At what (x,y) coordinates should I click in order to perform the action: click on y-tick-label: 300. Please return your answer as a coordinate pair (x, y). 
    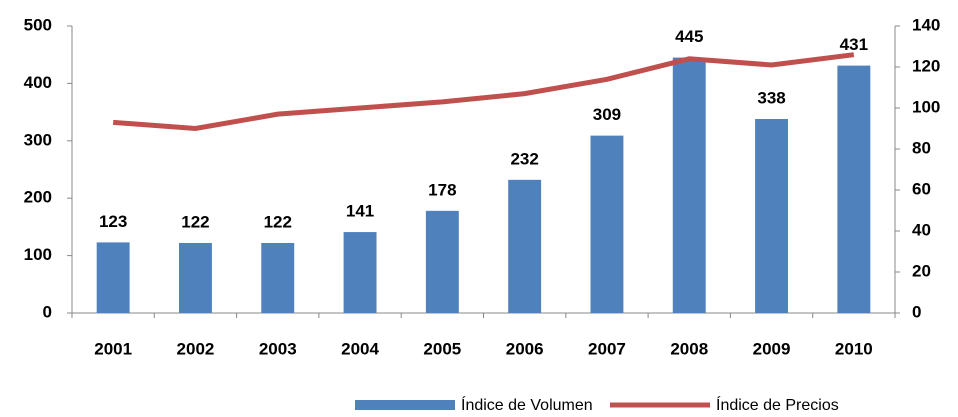
    Looking at the image, I should click on (38, 139).